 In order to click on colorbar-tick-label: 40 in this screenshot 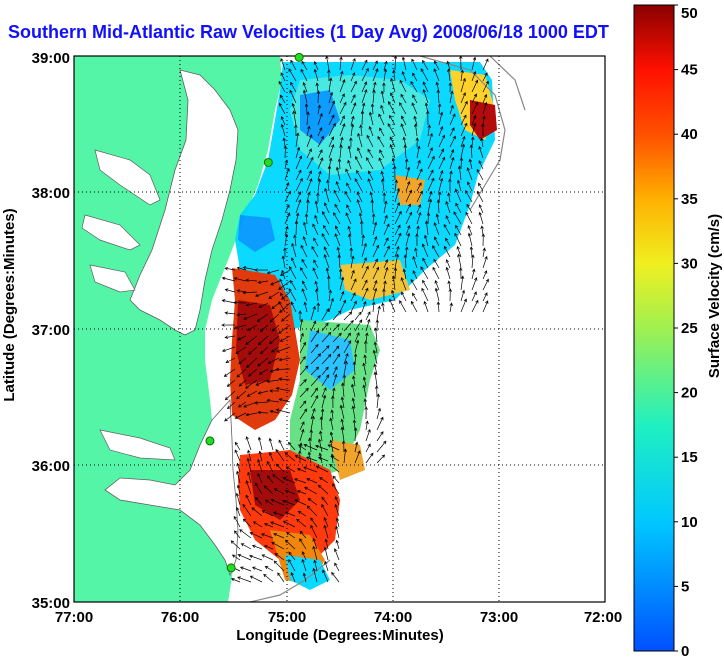, I will do `click(689, 134)`.